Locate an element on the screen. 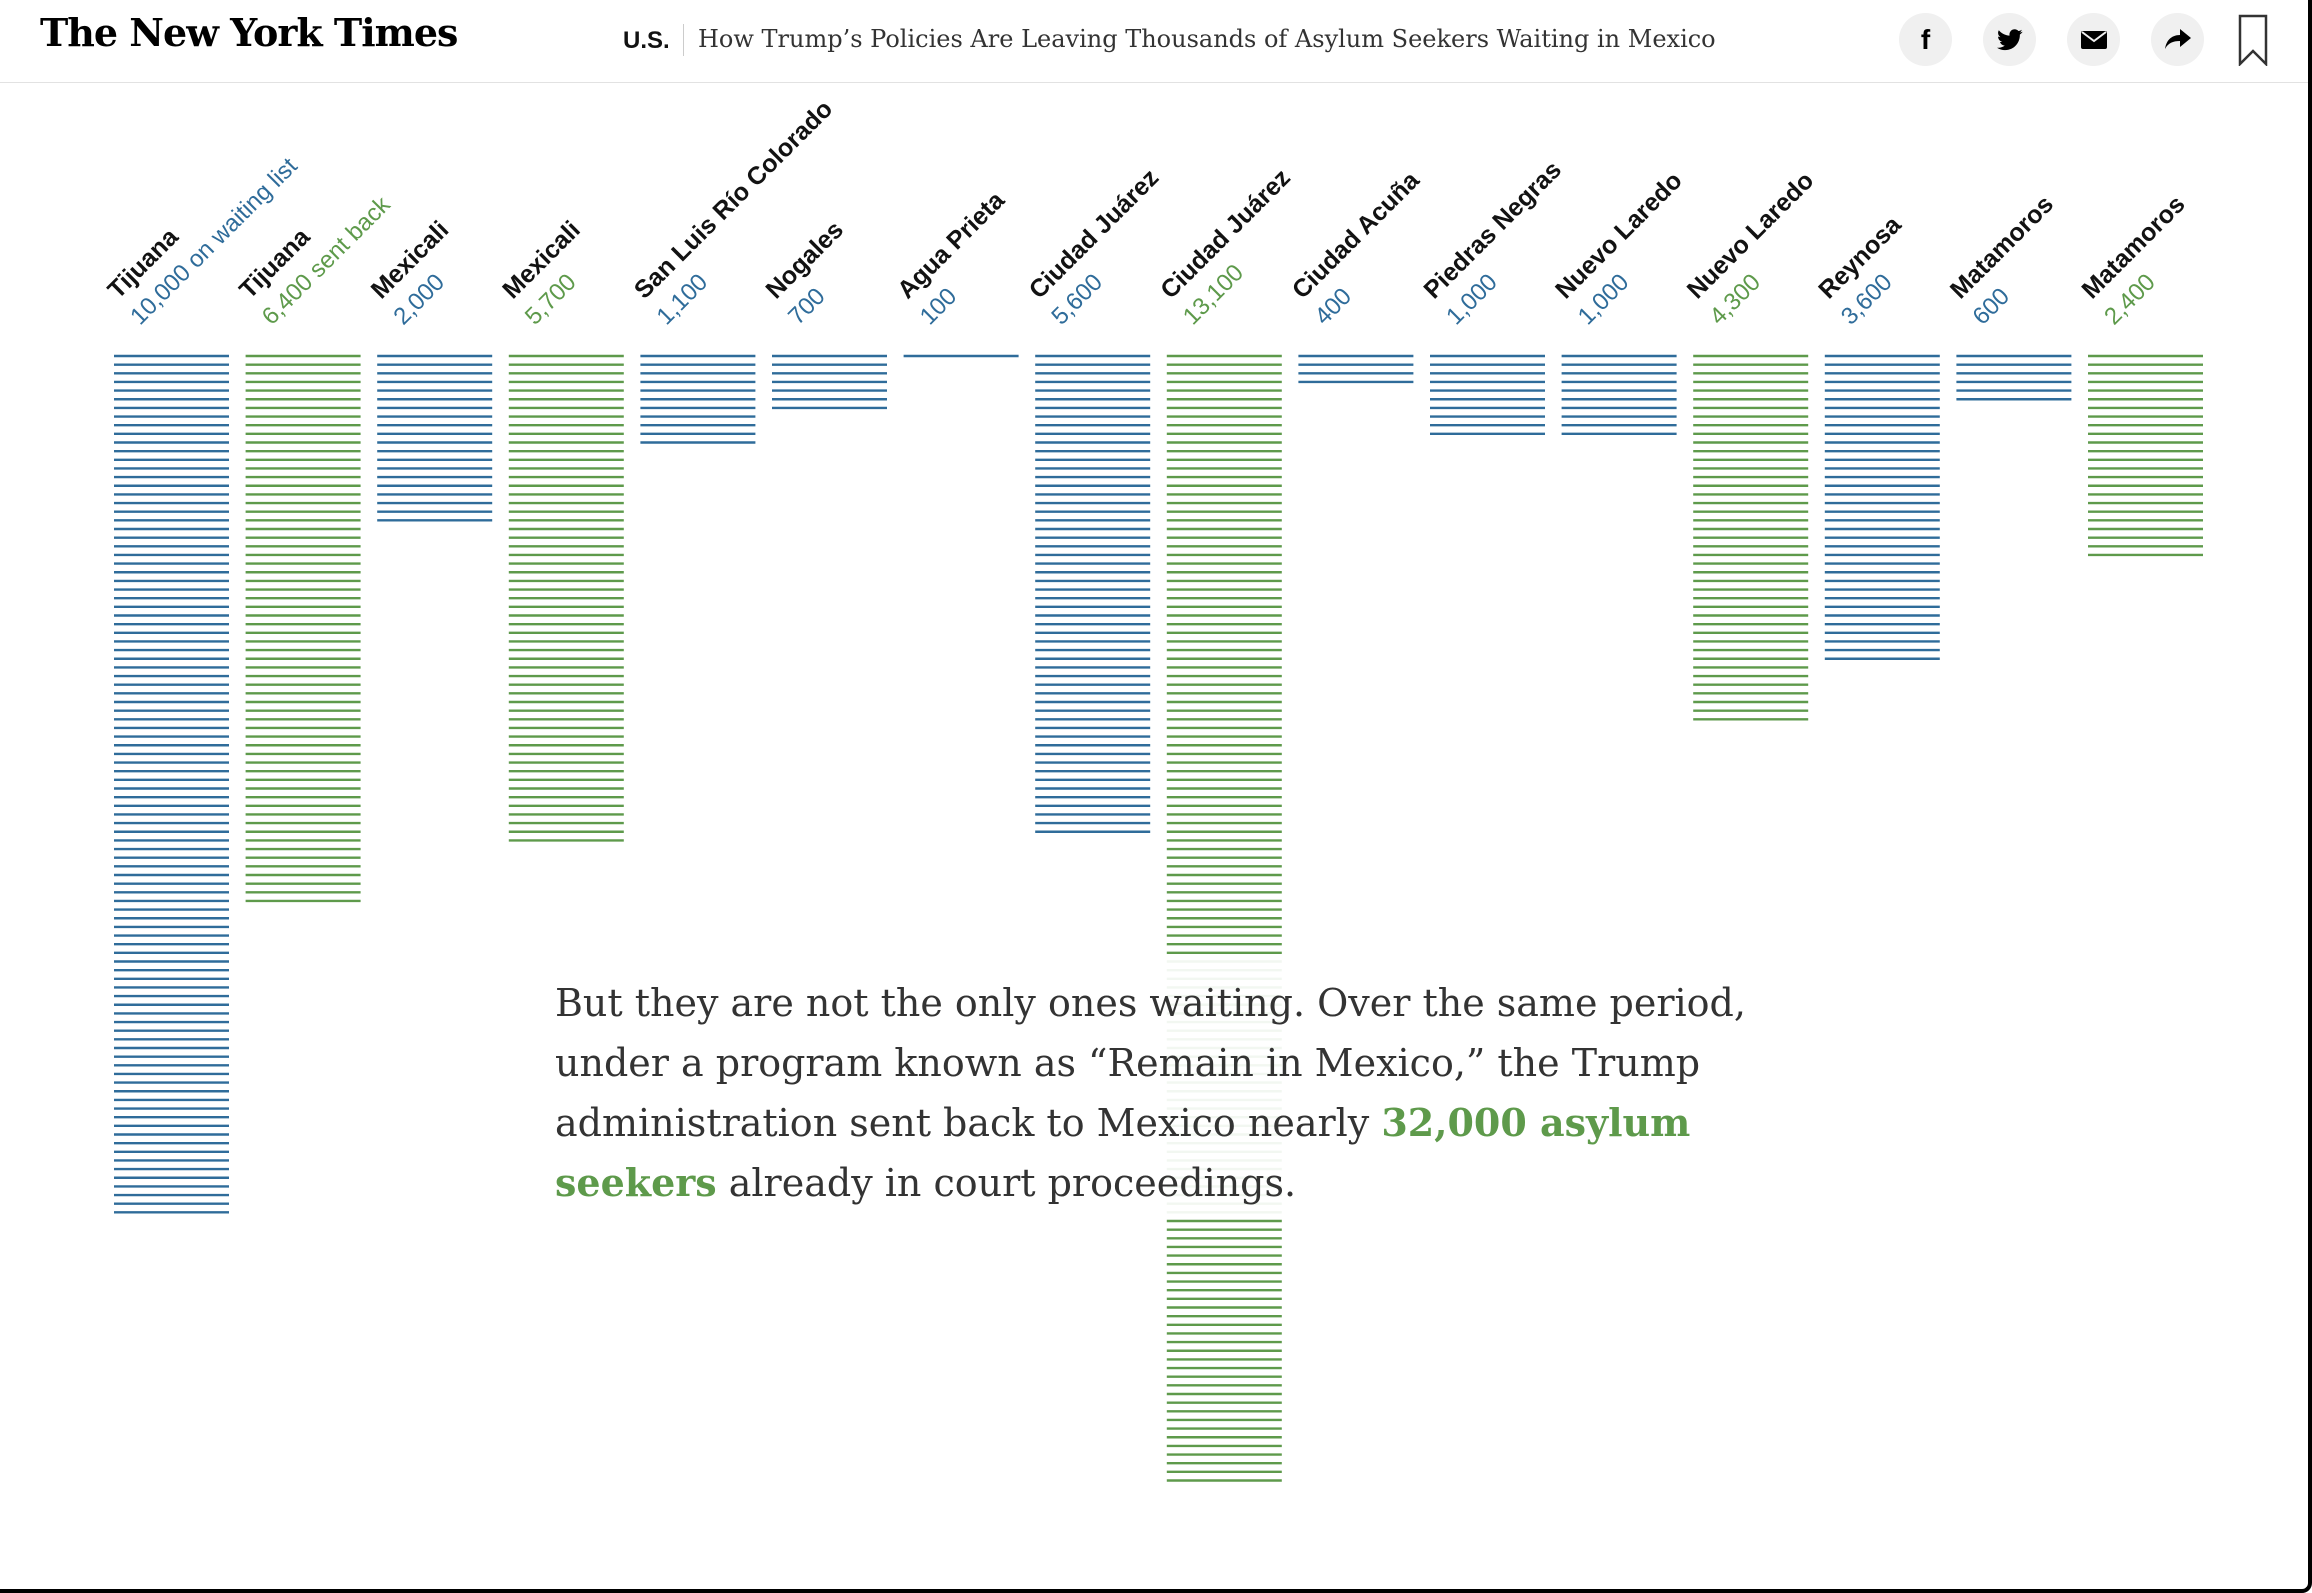 The image size is (2312, 1593). facebook-icon: f is located at coordinates (1925, 39).